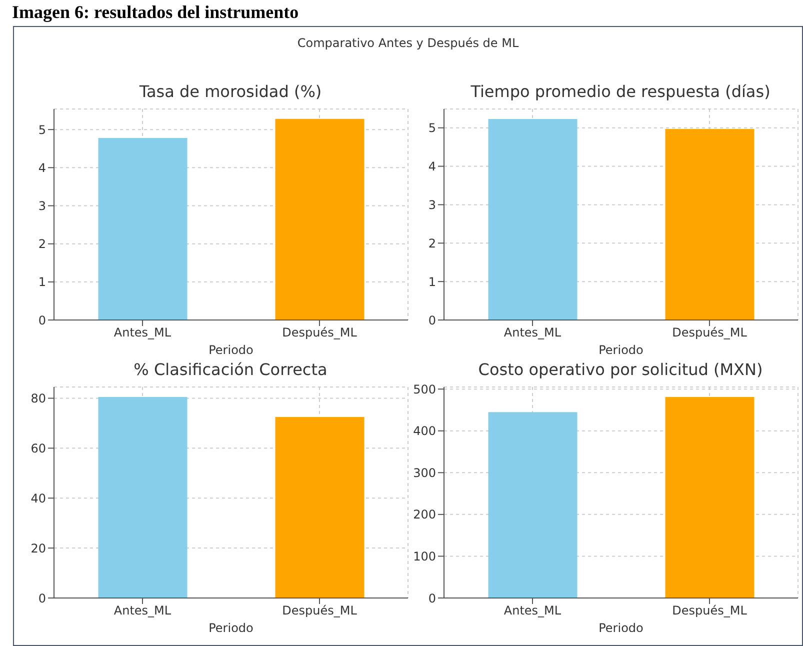  I want to click on text: Imagen 6: resultados del instrumento, so click(155, 12).